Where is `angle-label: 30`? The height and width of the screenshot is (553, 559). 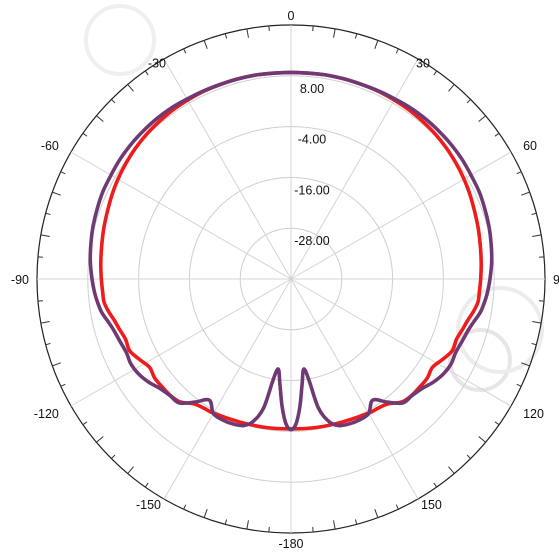 angle-label: 30 is located at coordinates (423, 64).